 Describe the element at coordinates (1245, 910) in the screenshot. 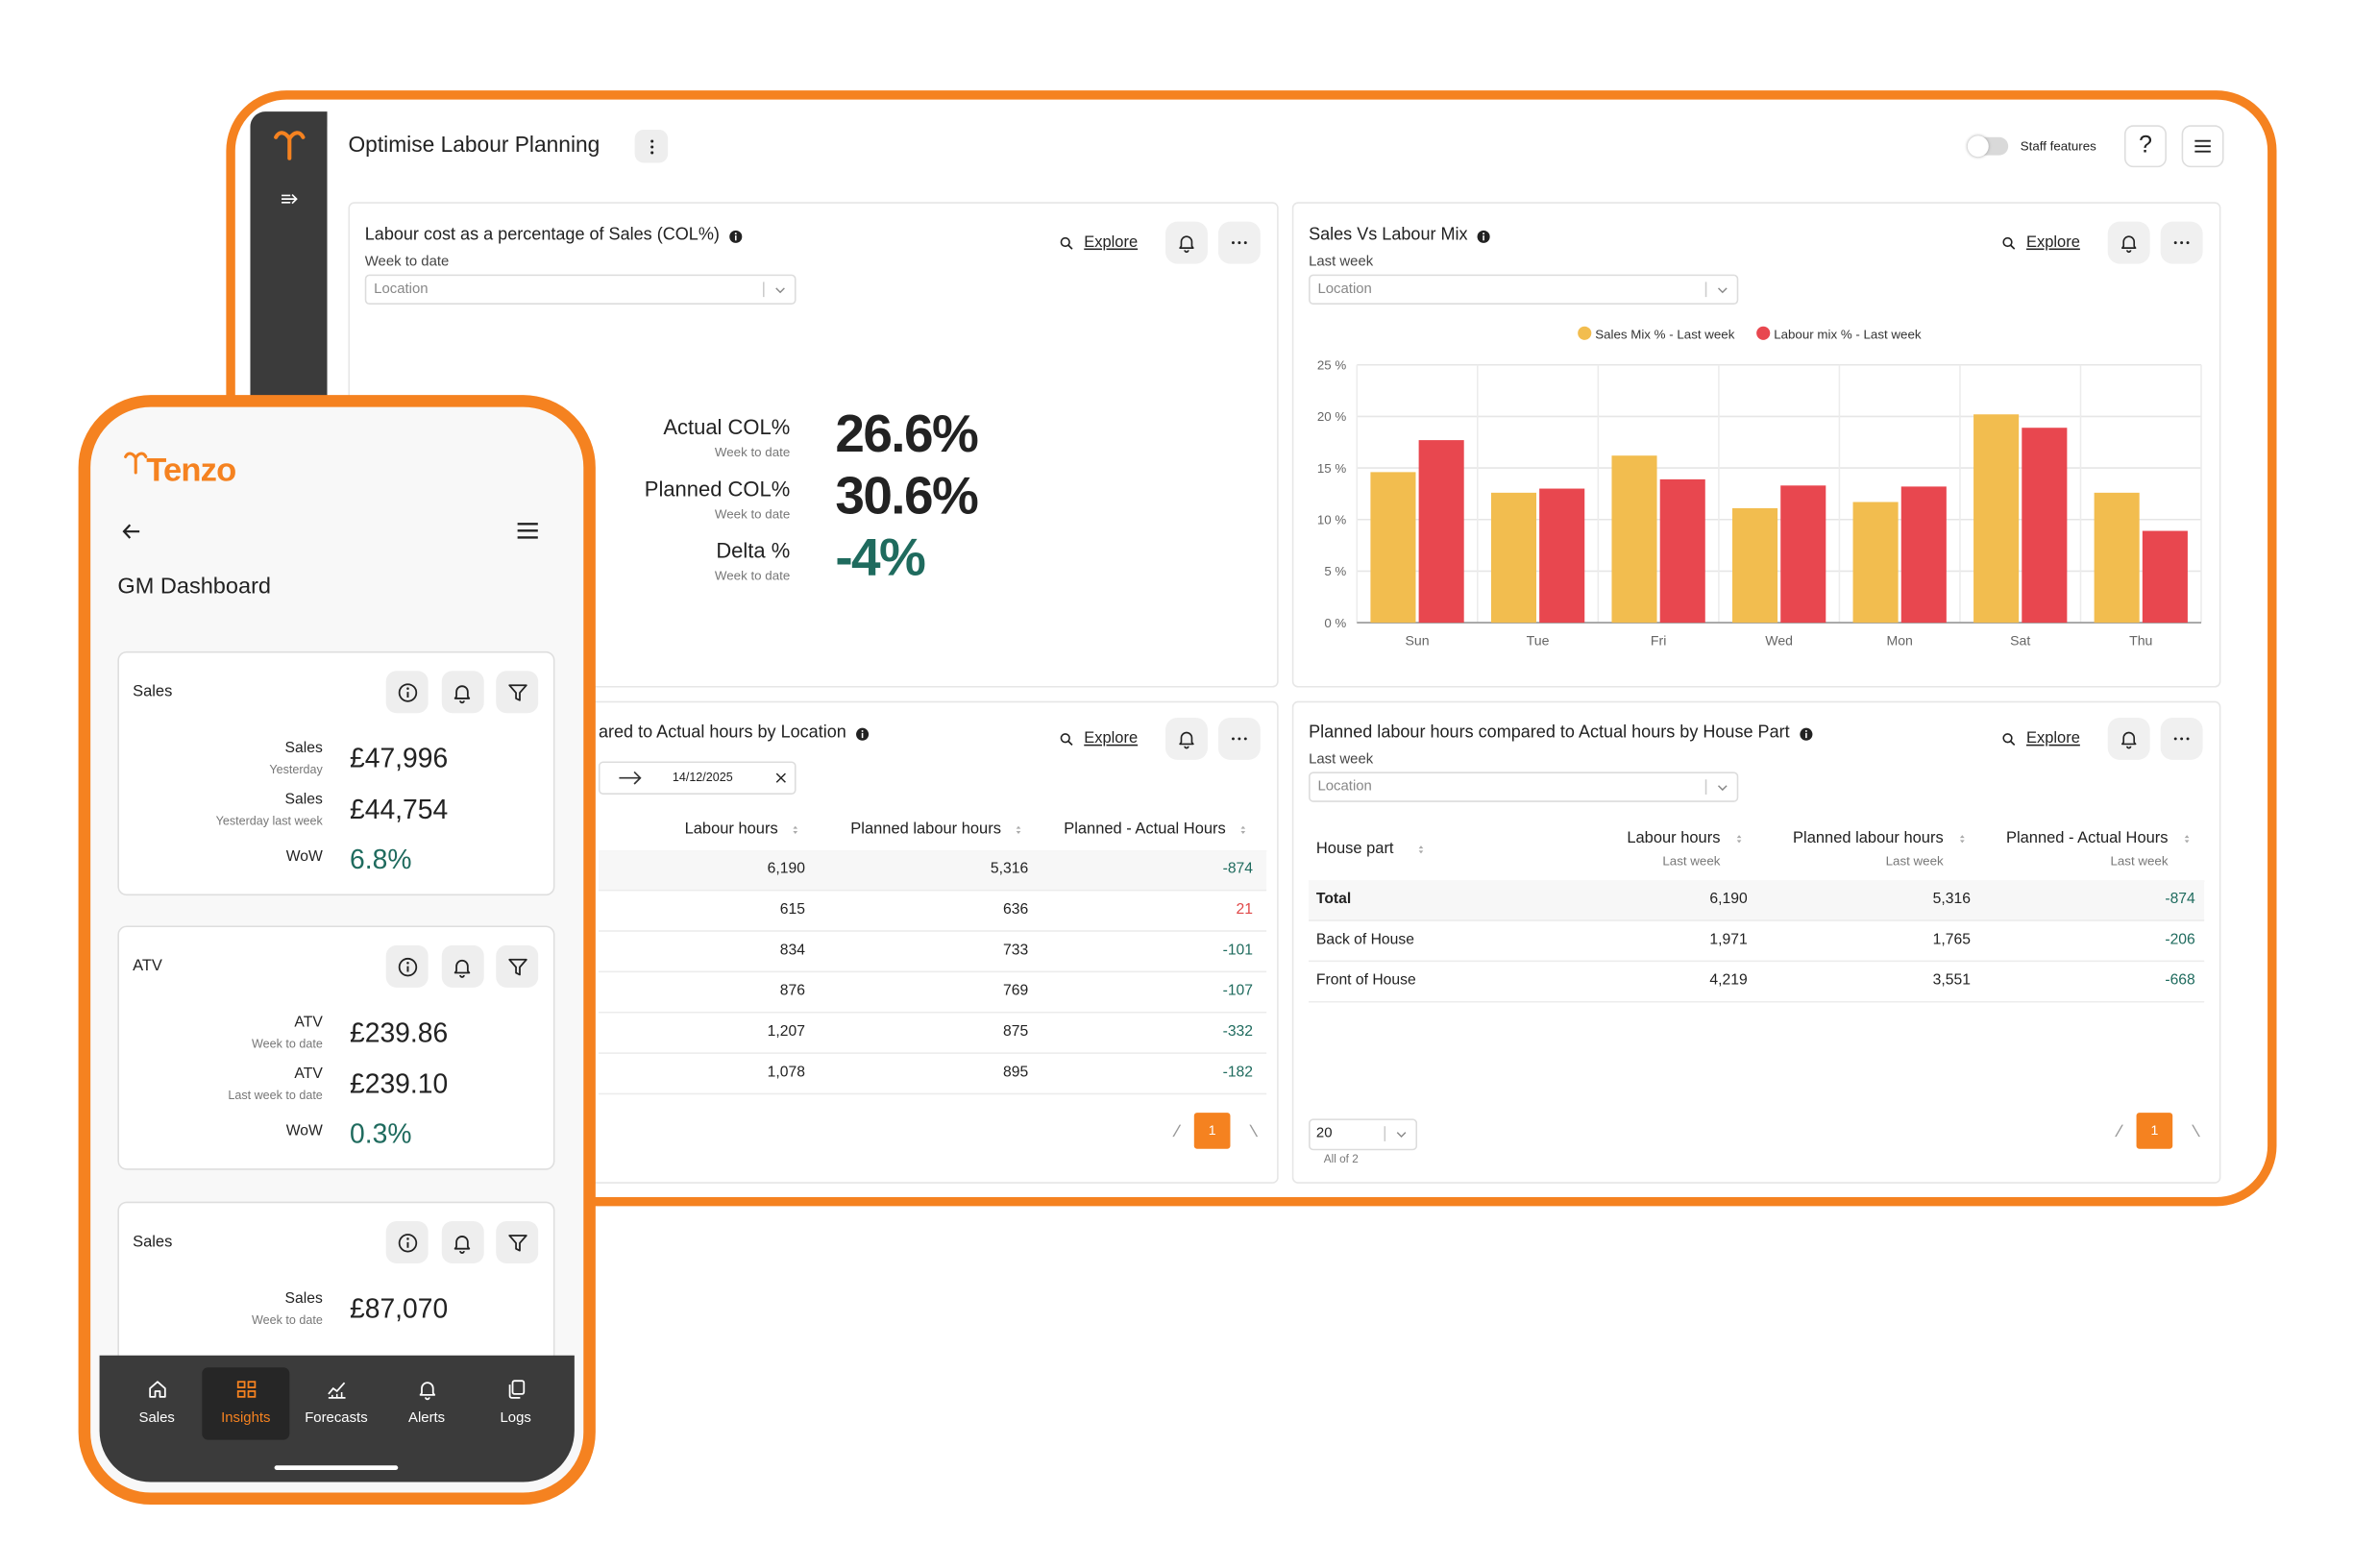

I see `cell: 21` at that location.